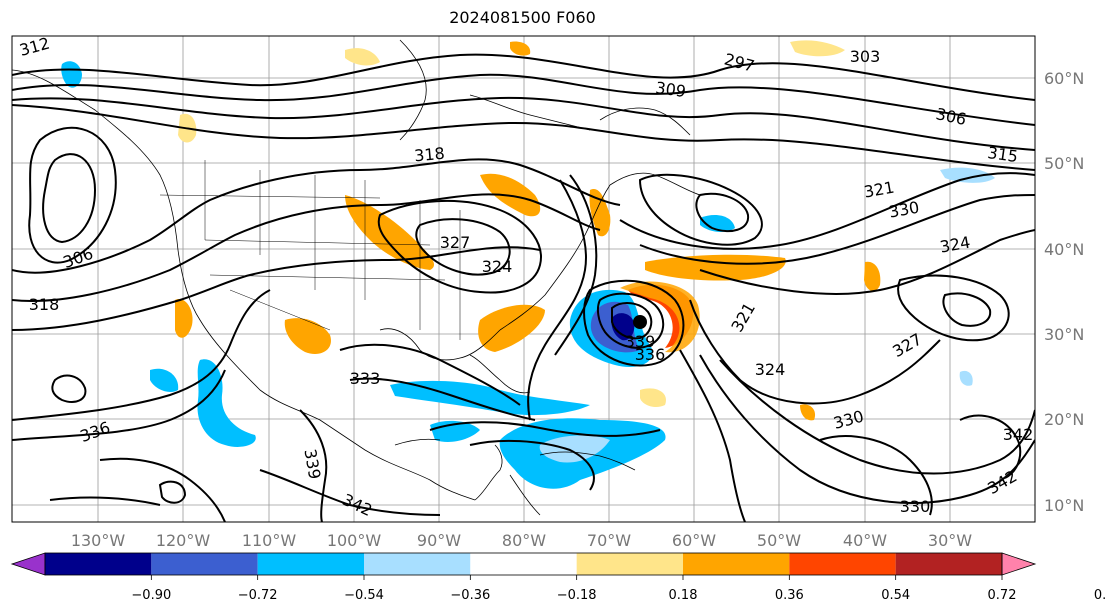 Image resolution: width=1105 pixels, height=615 pixels. What do you see at coordinates (1064, 505) in the screenshot?
I see `lat-label: 10°N` at bounding box center [1064, 505].